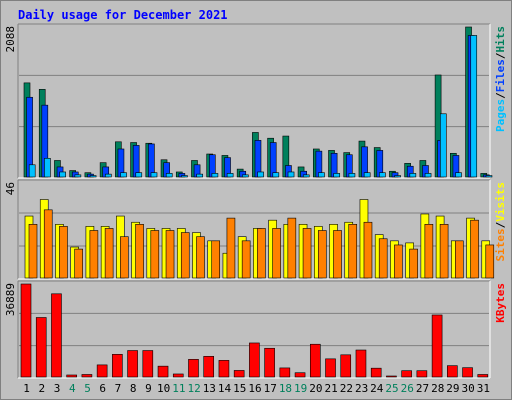 This screenshot has height=400, width=512. What do you see at coordinates (239, 388) in the screenshot?
I see `day-label: 15` at bounding box center [239, 388].